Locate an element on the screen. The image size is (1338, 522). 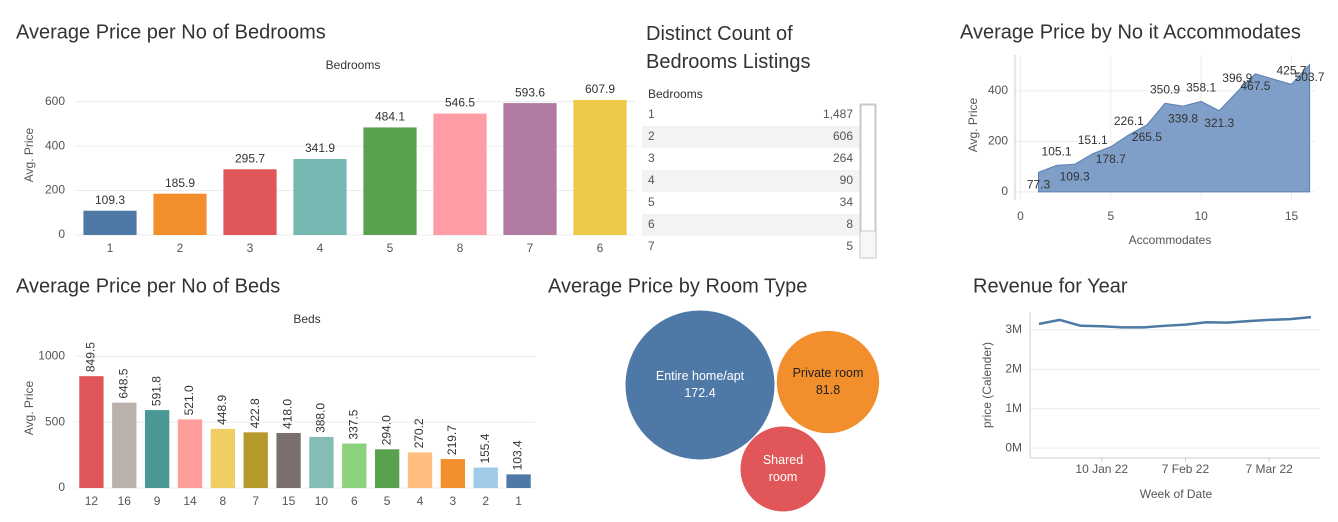
value-label: 484.1 is located at coordinates (390, 117).